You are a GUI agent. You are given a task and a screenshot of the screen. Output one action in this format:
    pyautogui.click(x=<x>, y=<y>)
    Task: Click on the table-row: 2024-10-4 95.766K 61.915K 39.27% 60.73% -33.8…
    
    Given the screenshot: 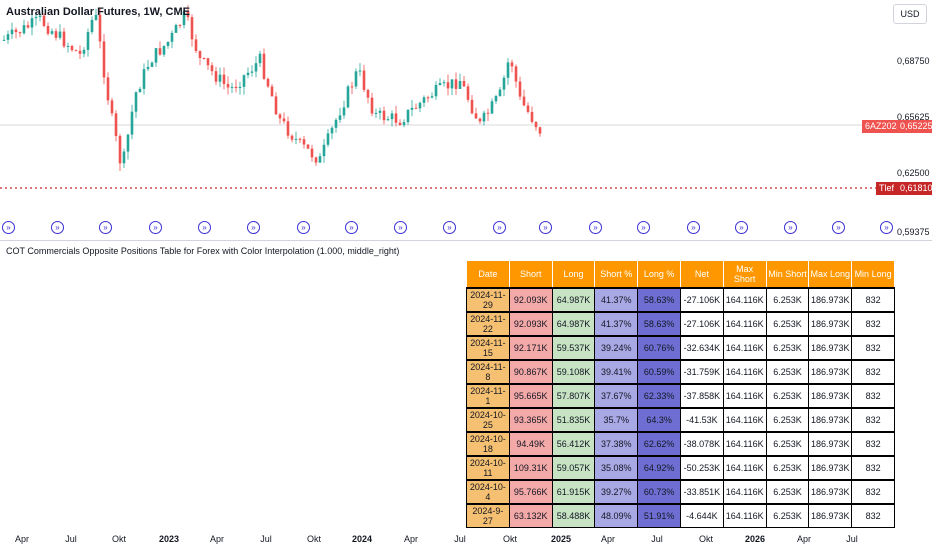 What is the action you would take?
    pyautogui.click(x=680, y=492)
    